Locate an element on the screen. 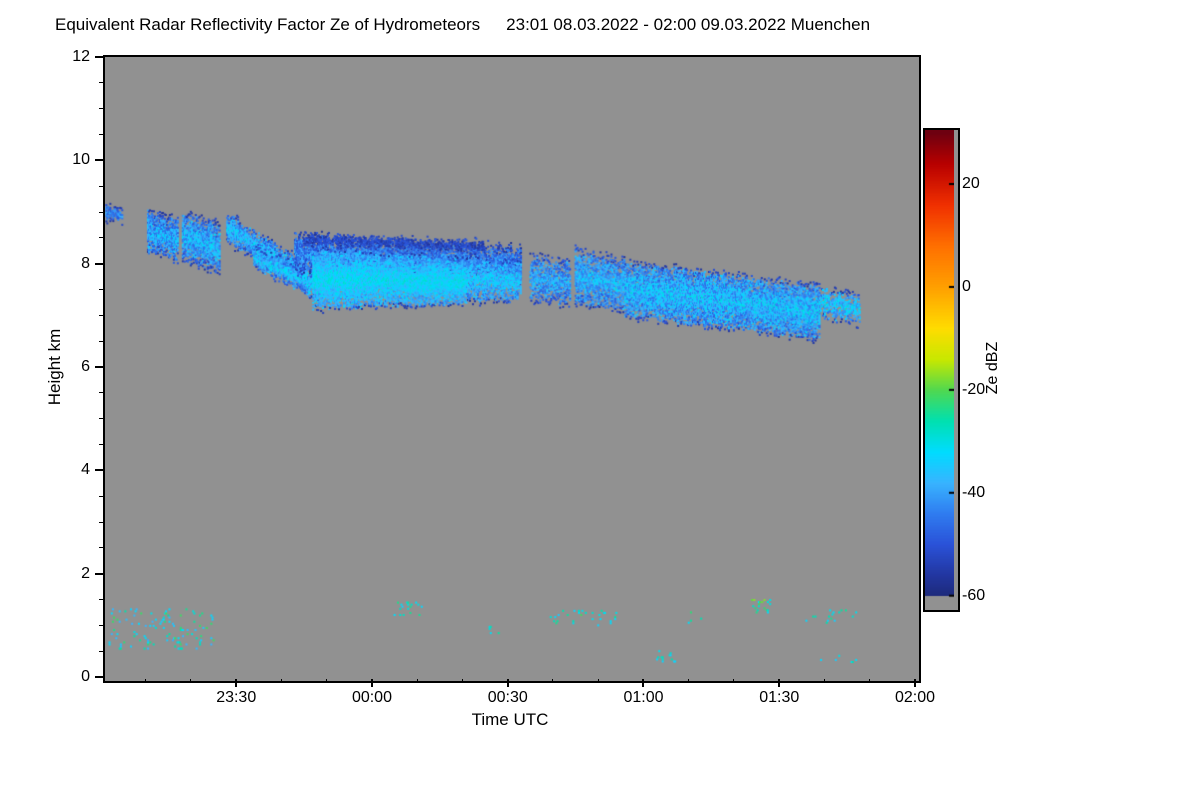  colorbar-frame is located at coordinates (941, 370).